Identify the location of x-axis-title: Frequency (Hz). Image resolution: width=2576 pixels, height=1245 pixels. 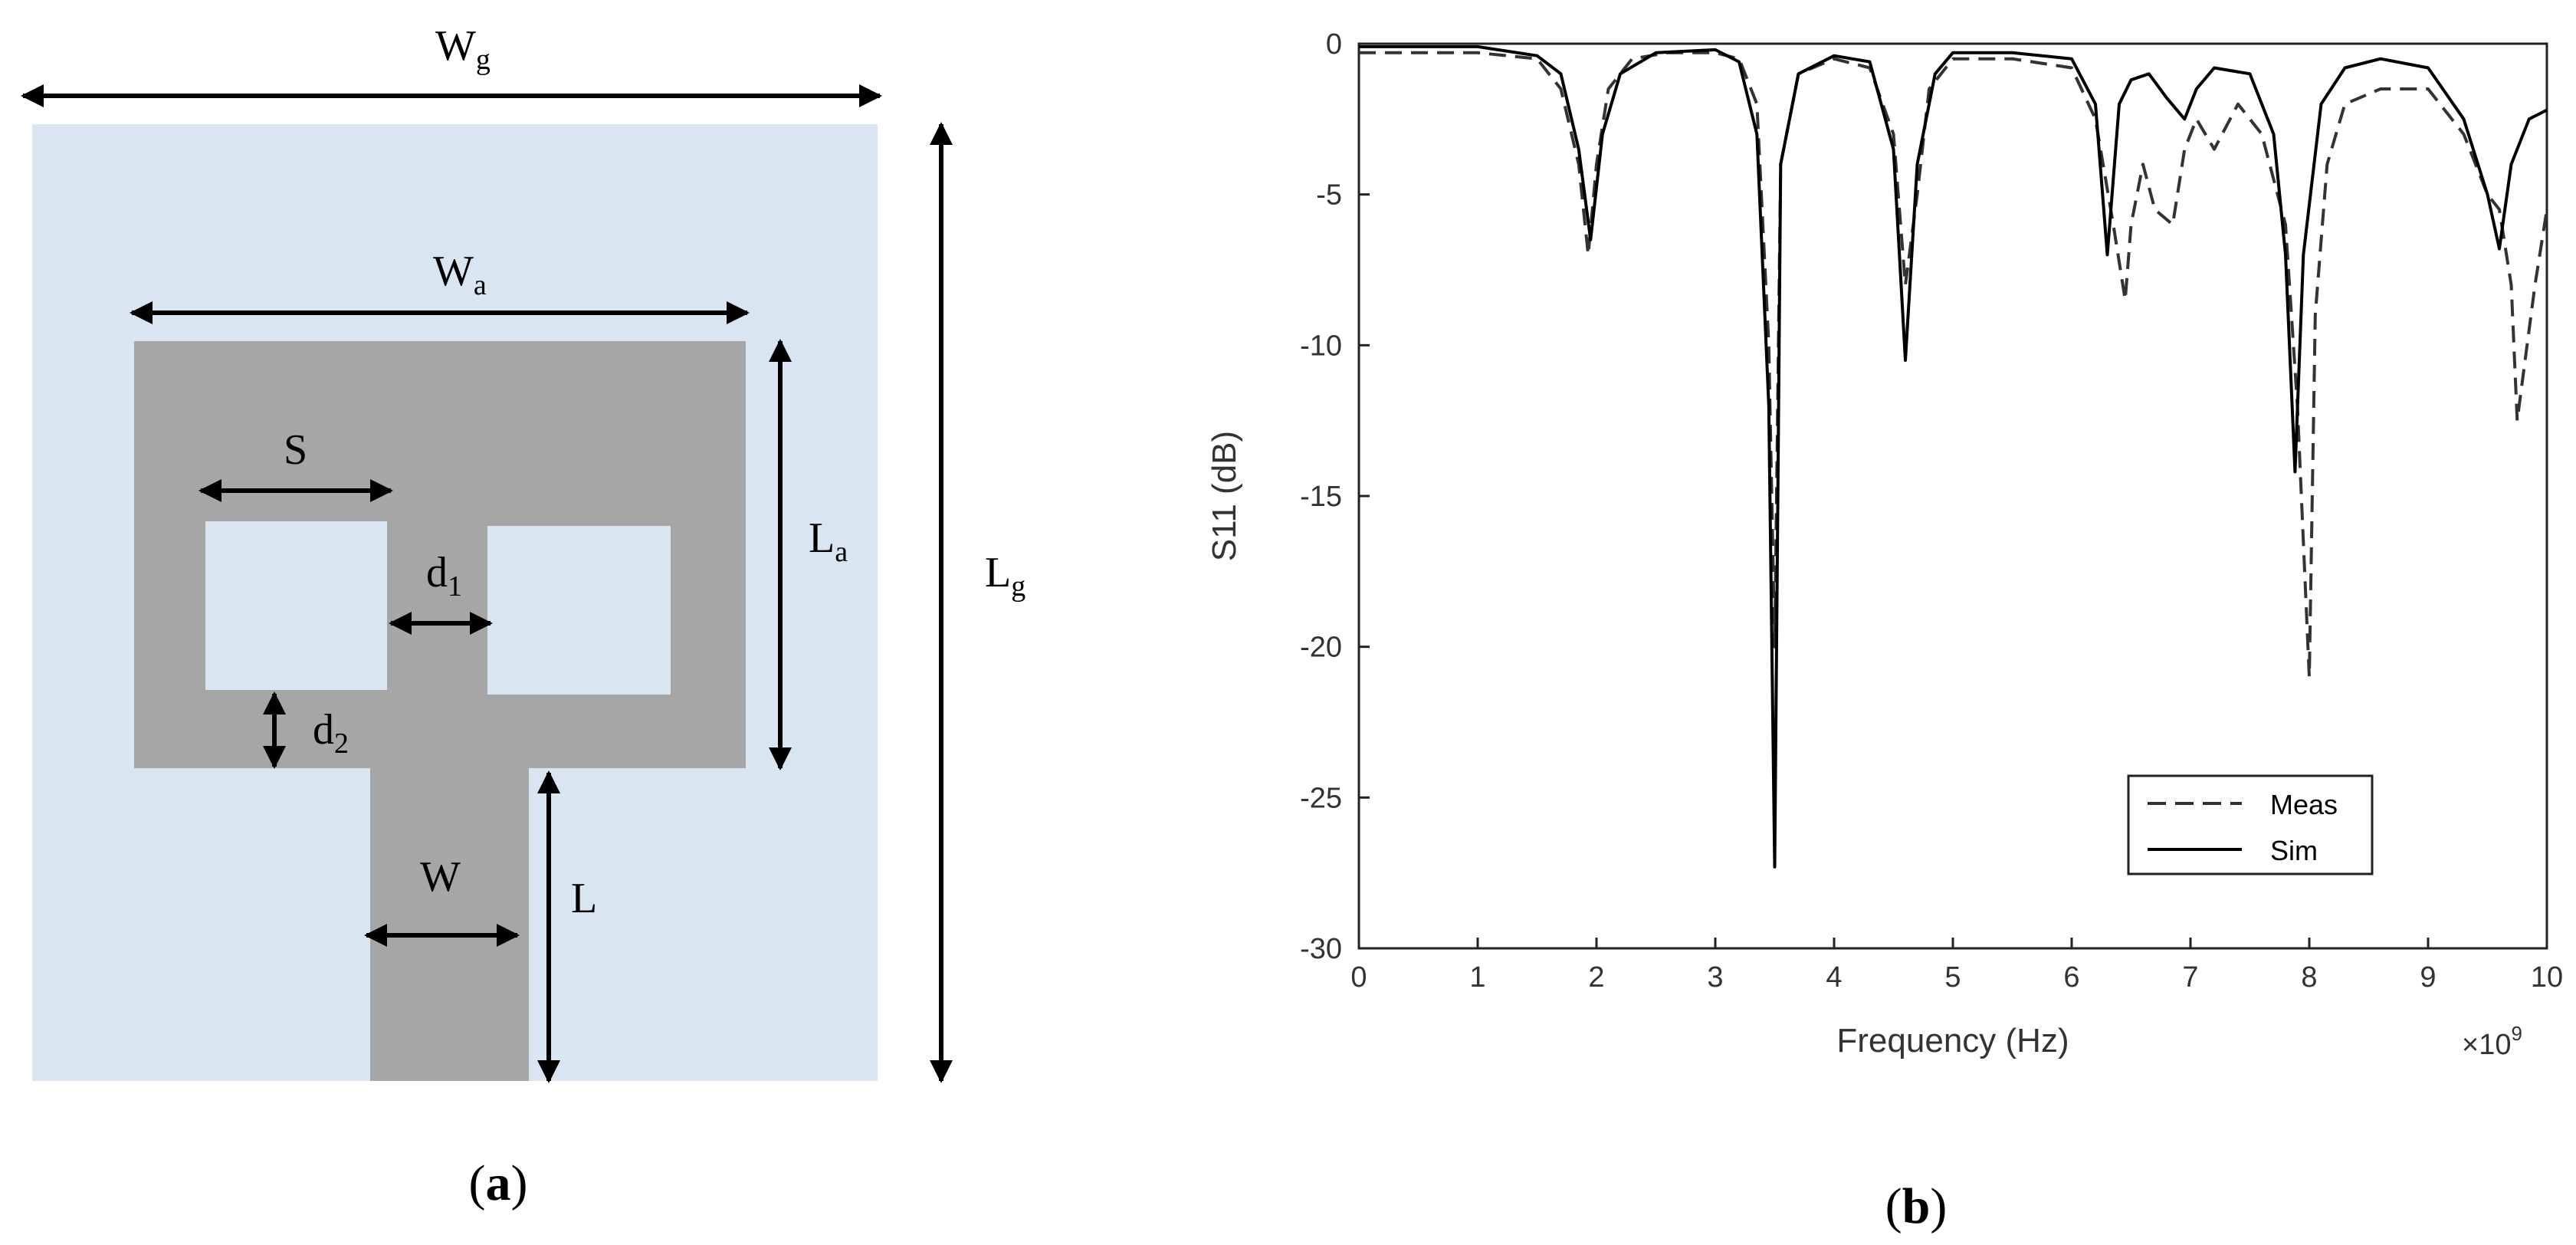
(1952, 1040).